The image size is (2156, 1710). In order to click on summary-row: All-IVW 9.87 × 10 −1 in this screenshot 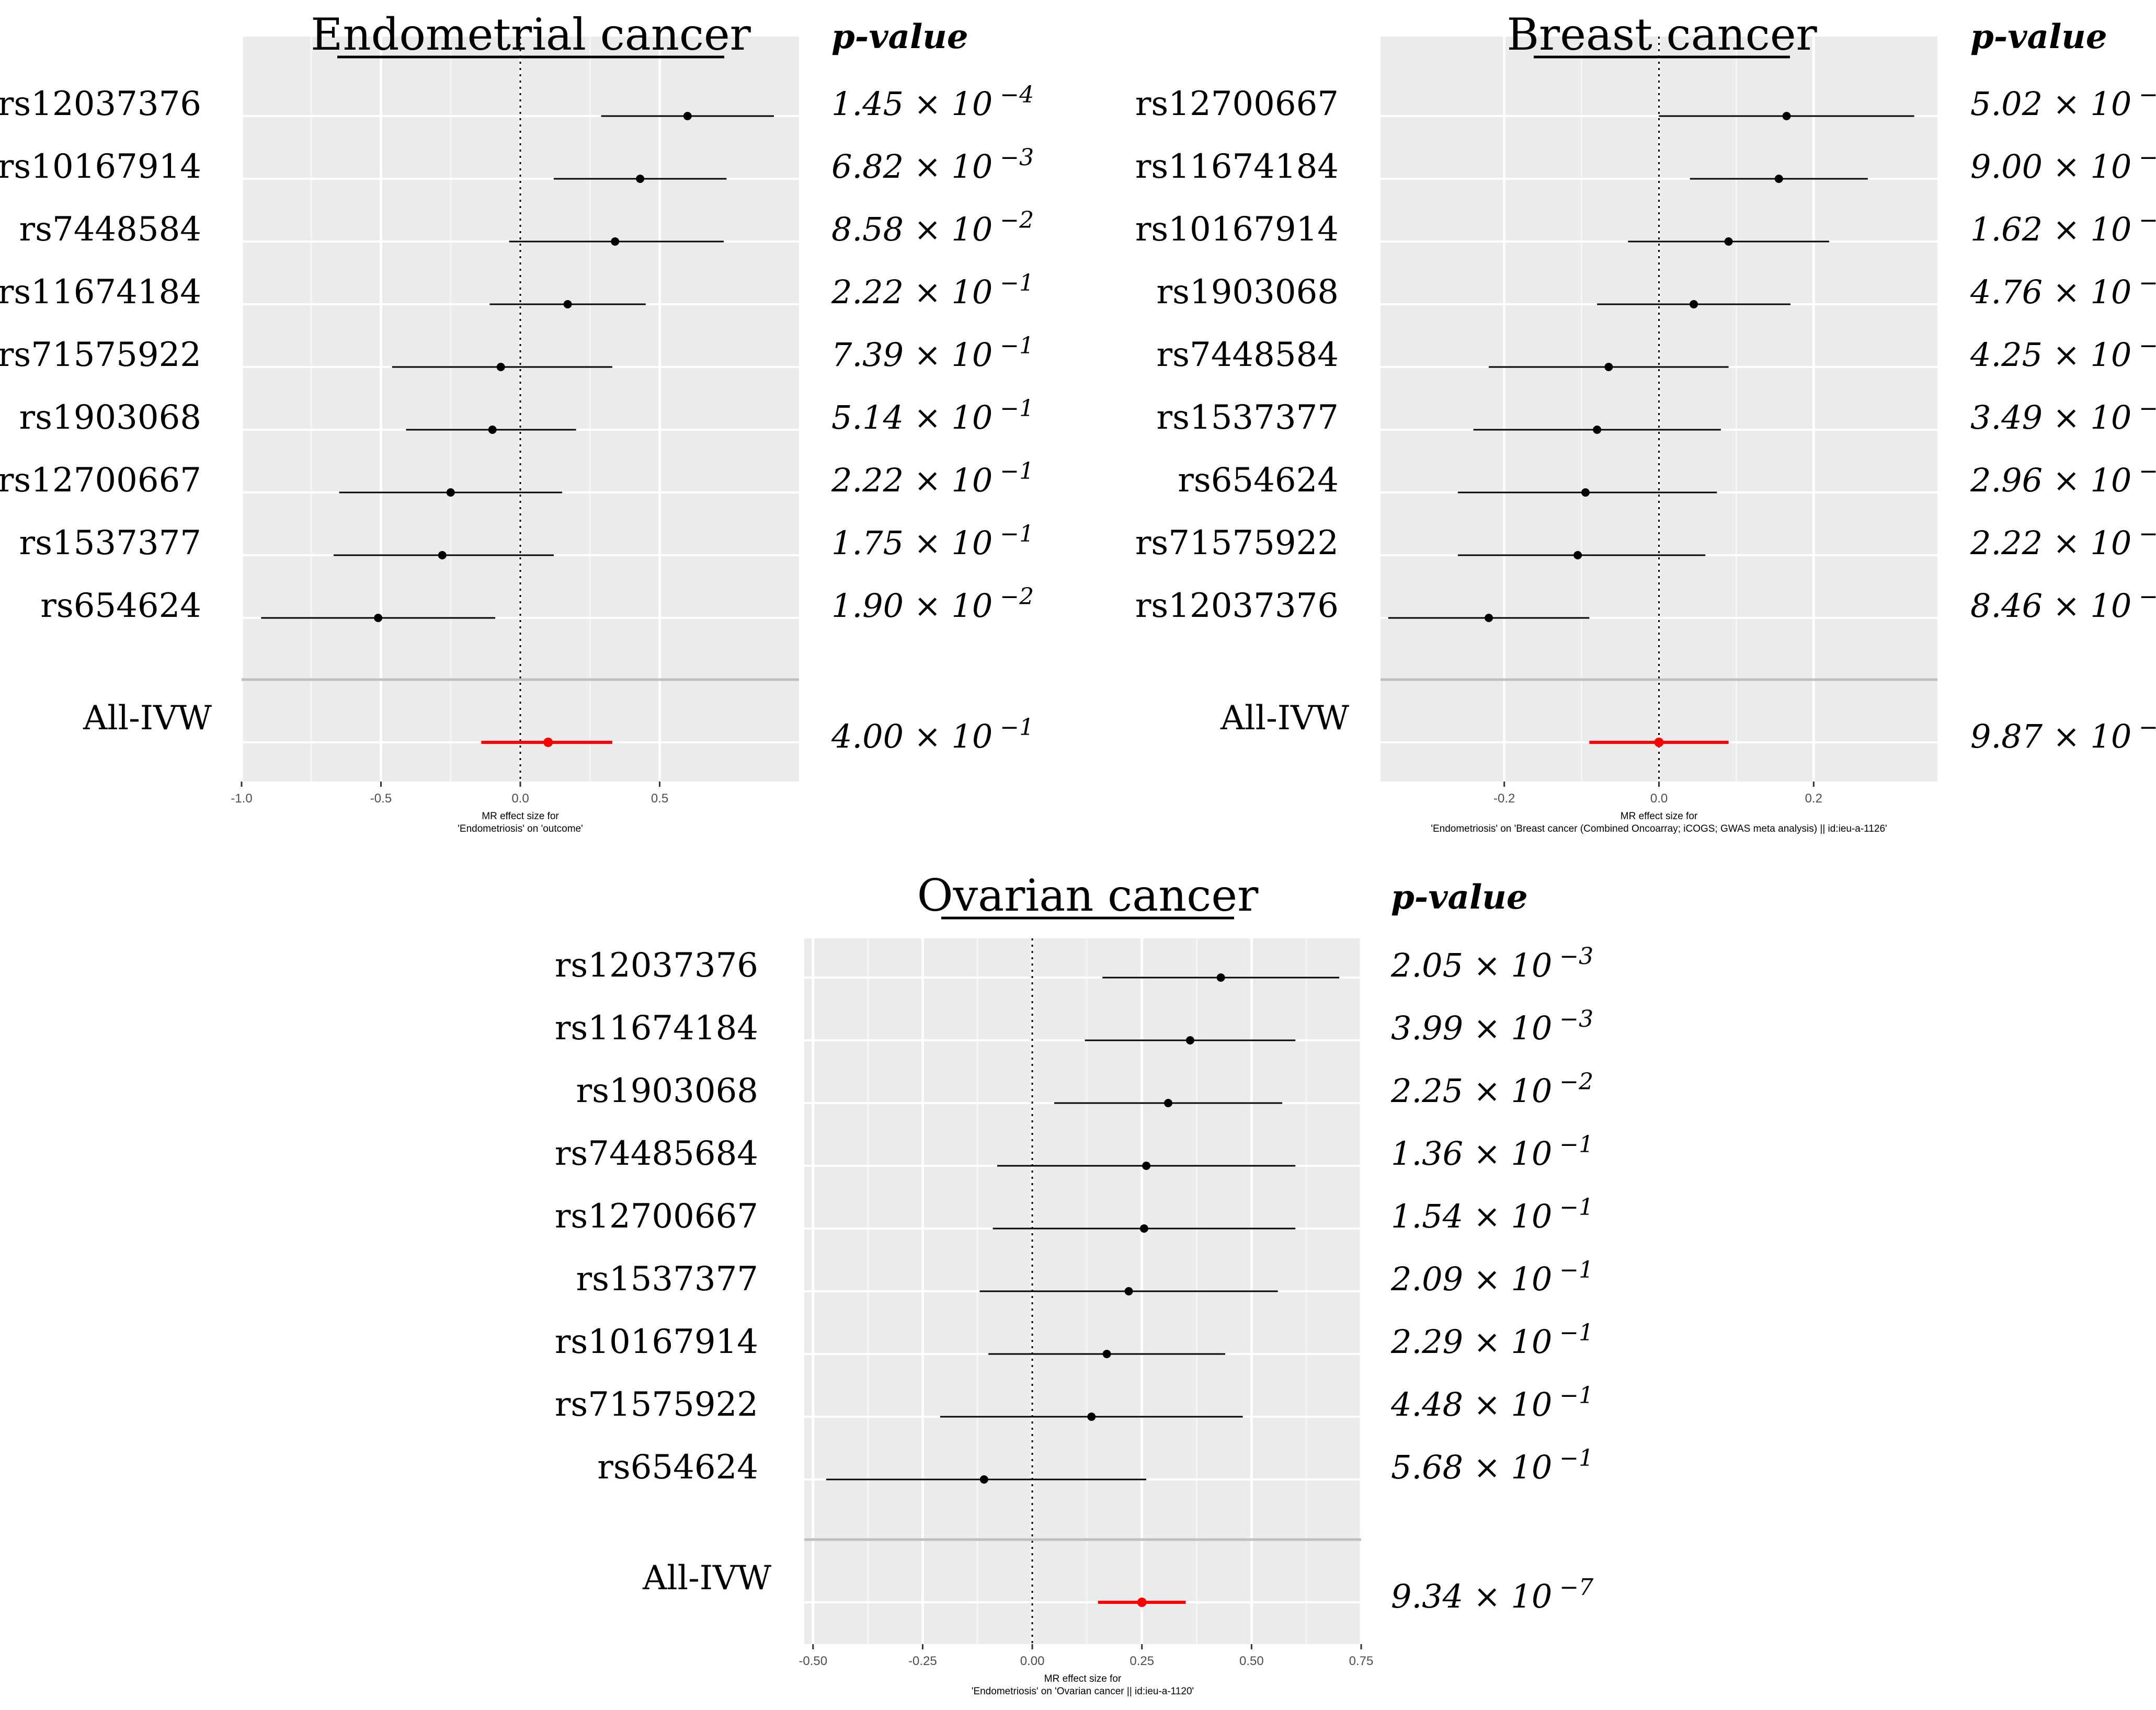, I will do `click(1688, 727)`.